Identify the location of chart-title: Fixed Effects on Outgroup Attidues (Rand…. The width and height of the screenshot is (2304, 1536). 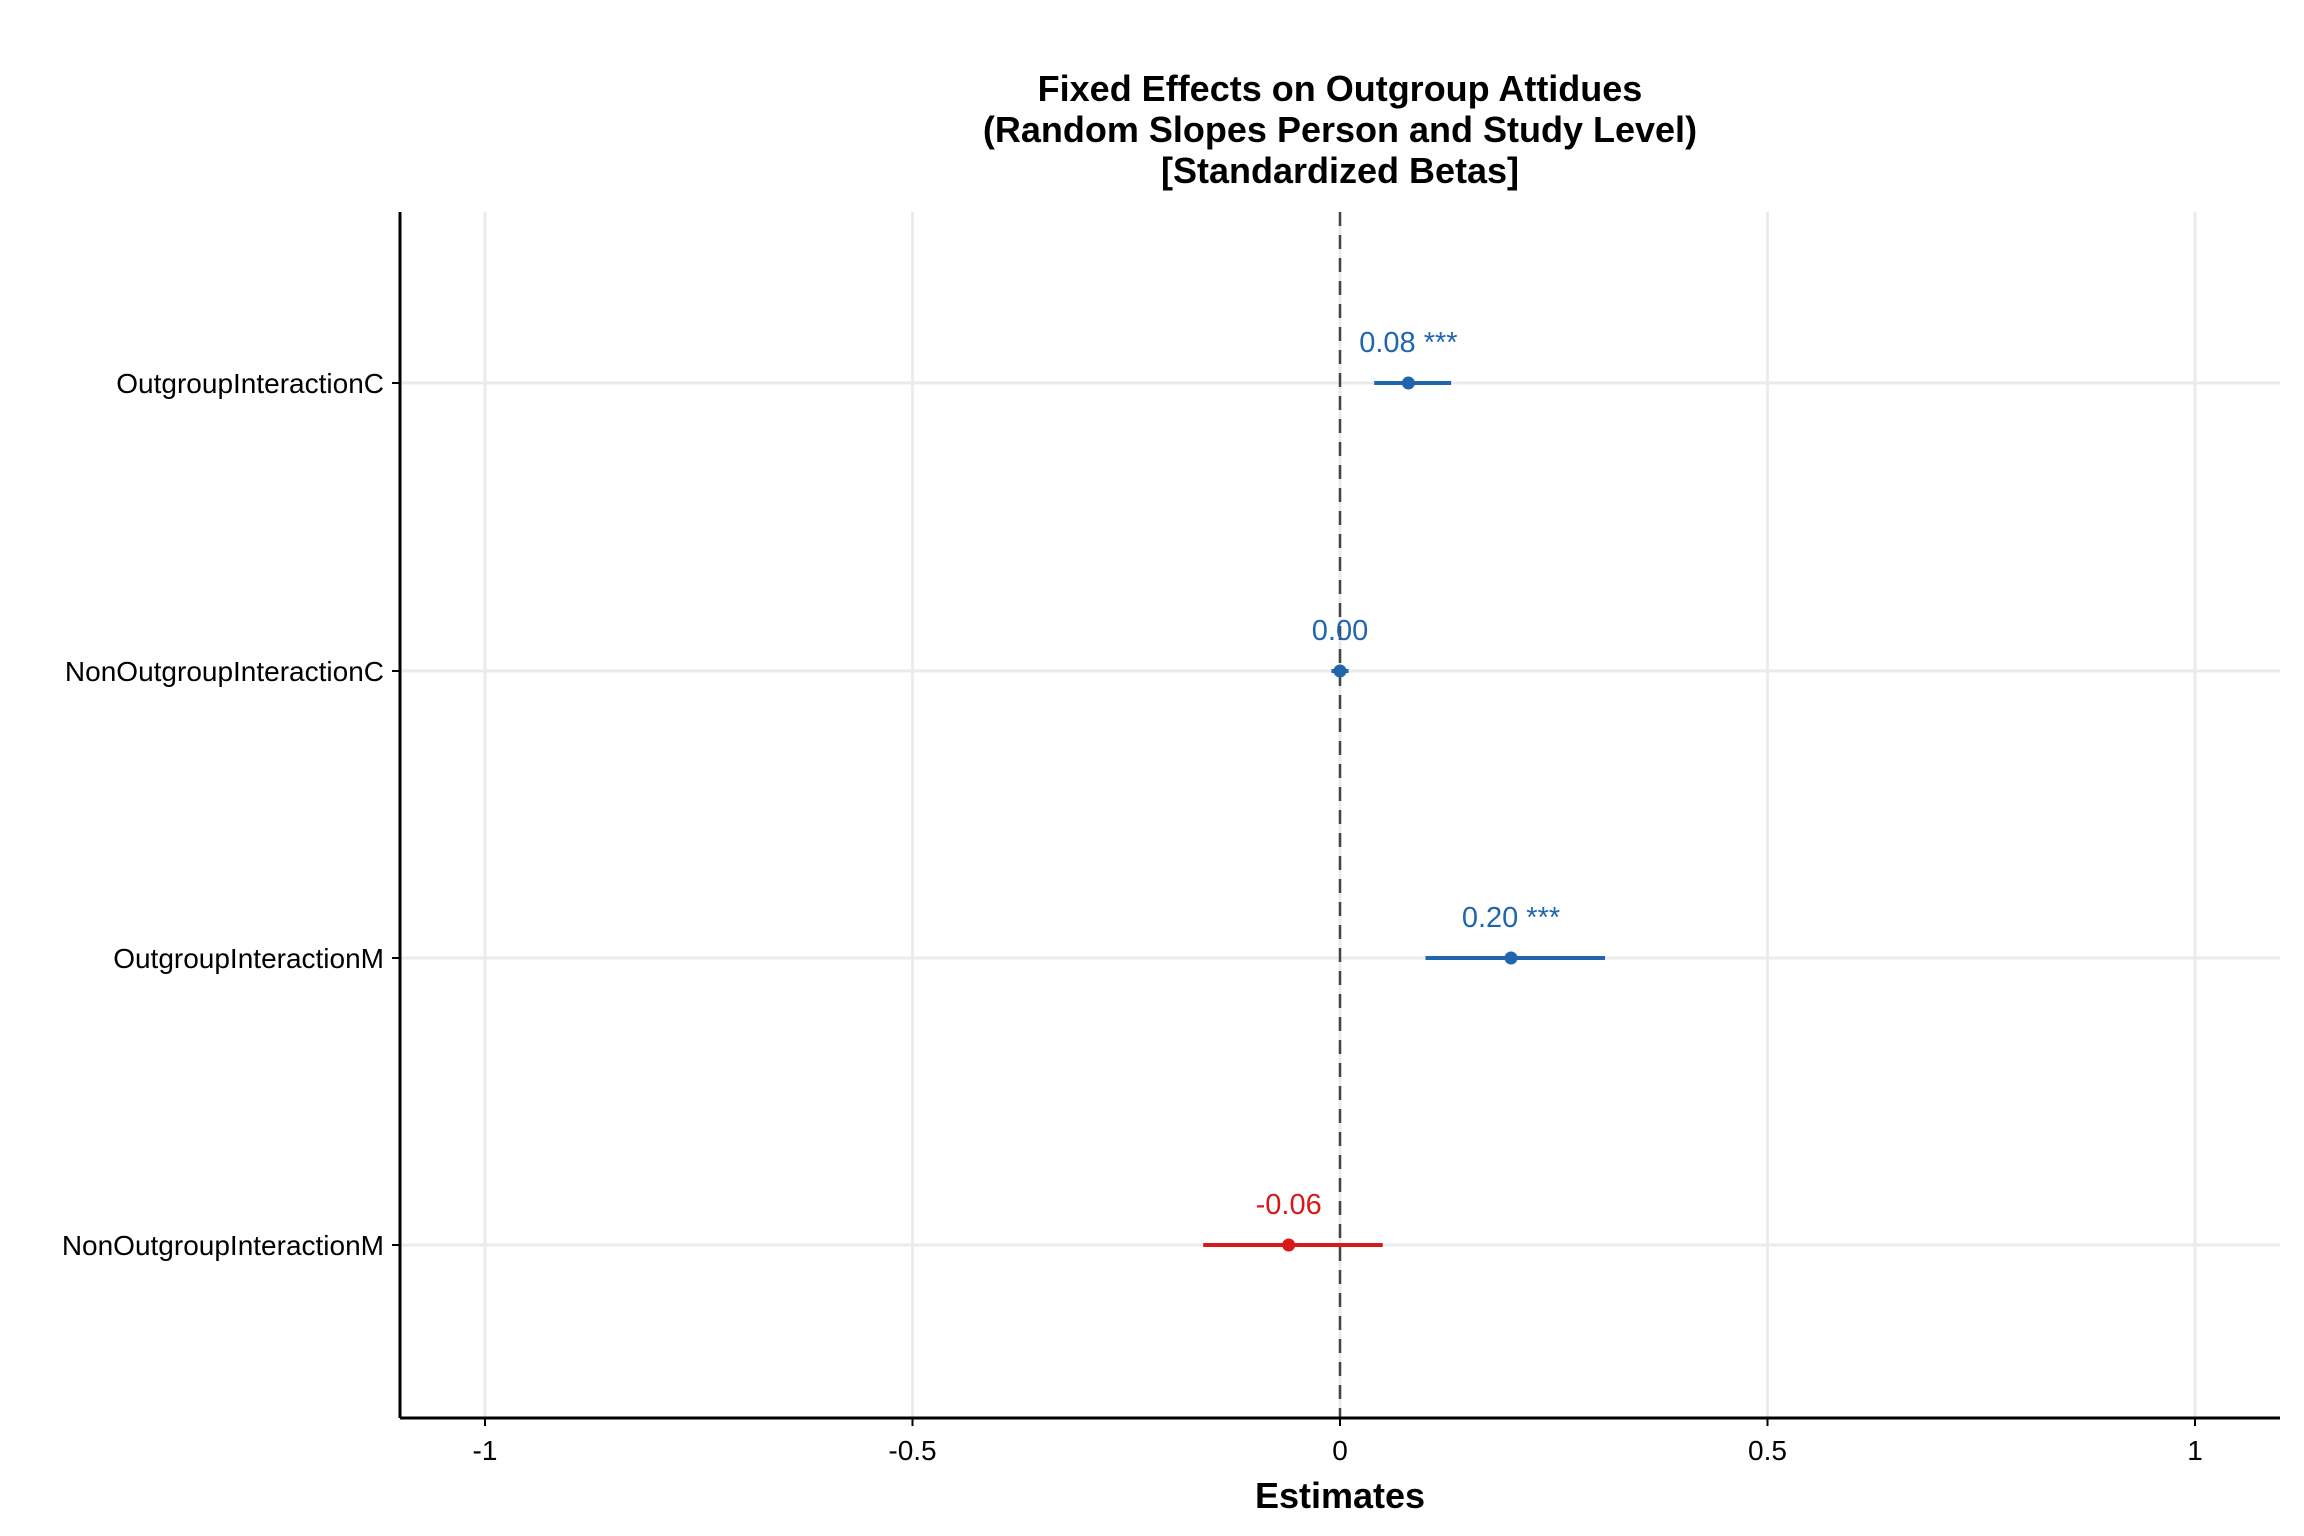
(1340, 129).